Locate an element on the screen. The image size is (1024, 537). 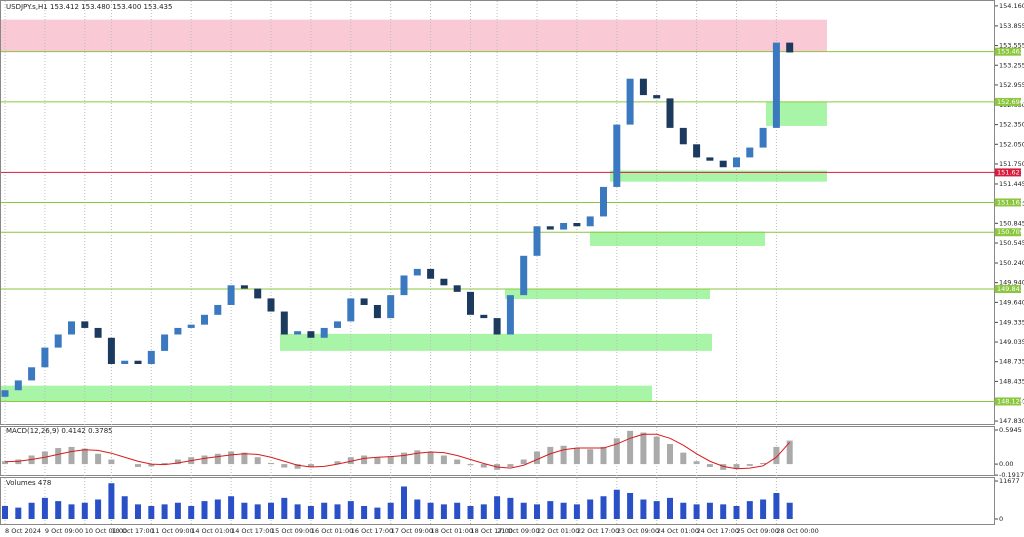
x-tick-label: 28 Oct 00:00 is located at coordinates (797, 531).